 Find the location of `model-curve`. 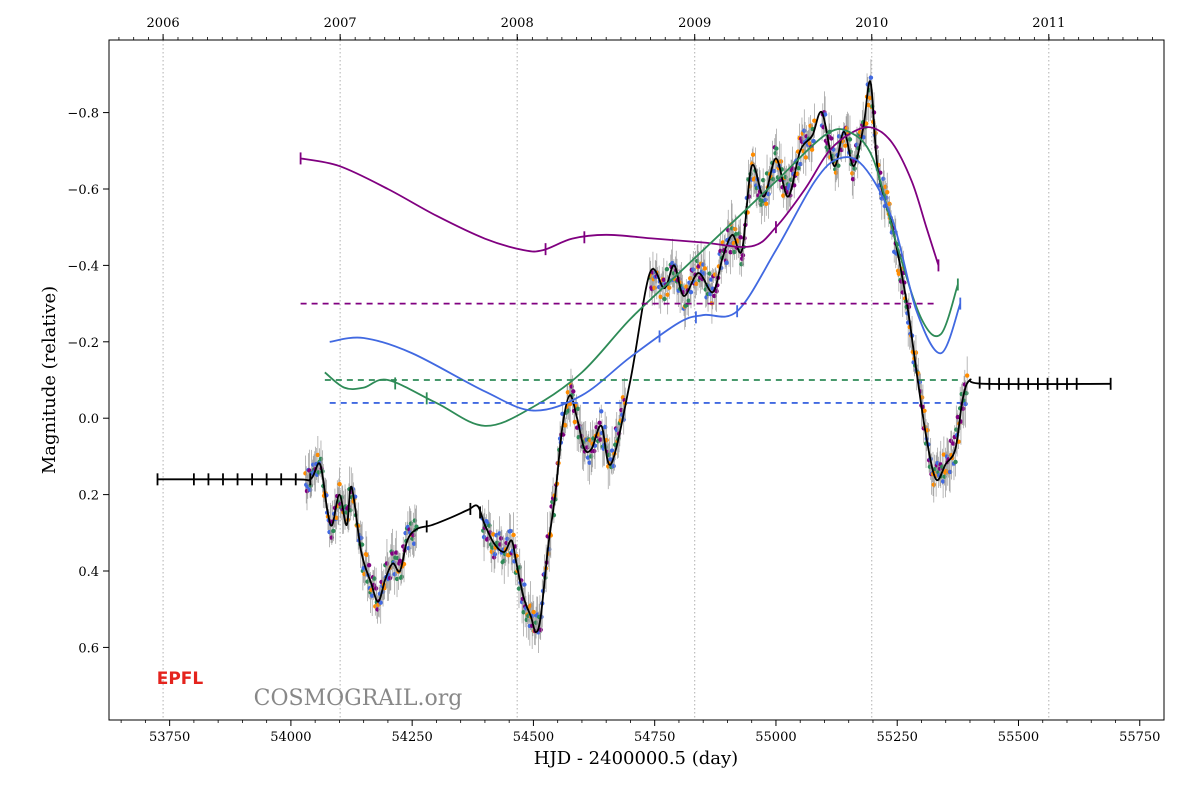

model-curve is located at coordinates (620, 196).